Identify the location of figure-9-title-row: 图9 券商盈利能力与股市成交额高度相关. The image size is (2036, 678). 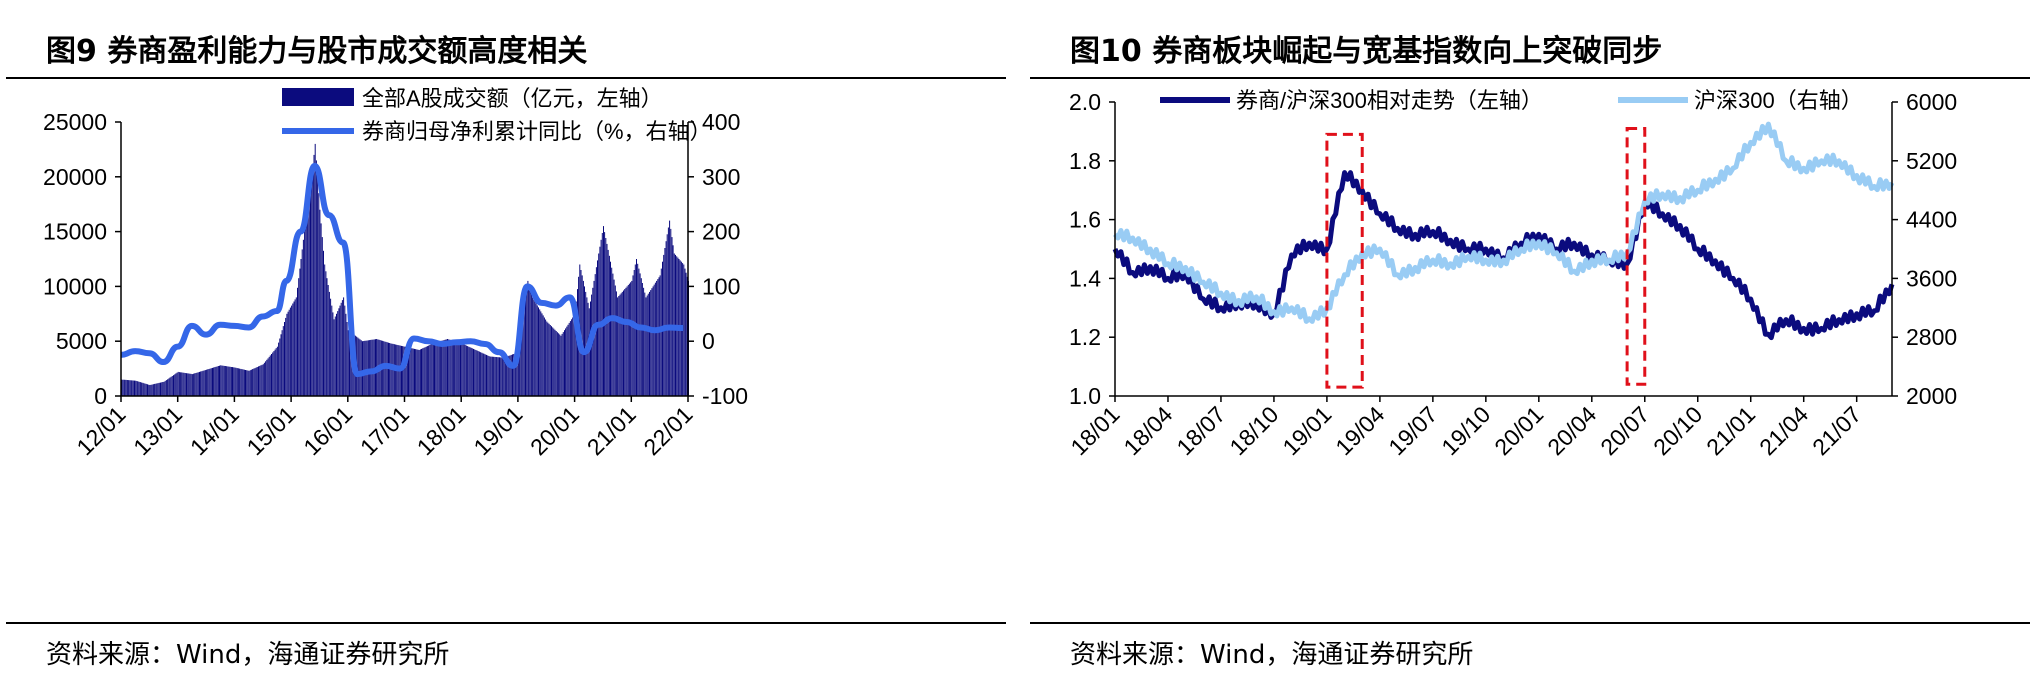
(506, 44).